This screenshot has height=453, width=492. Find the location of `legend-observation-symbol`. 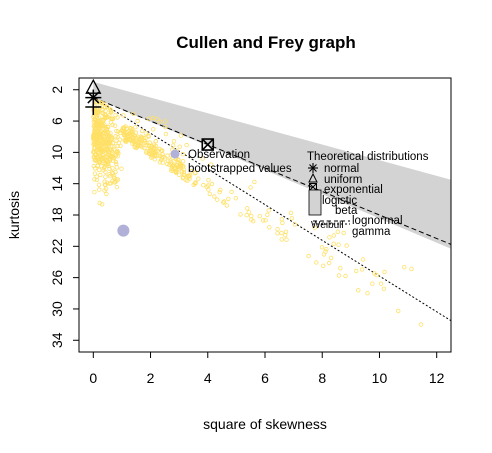

legend-observation-symbol is located at coordinates (175, 154).